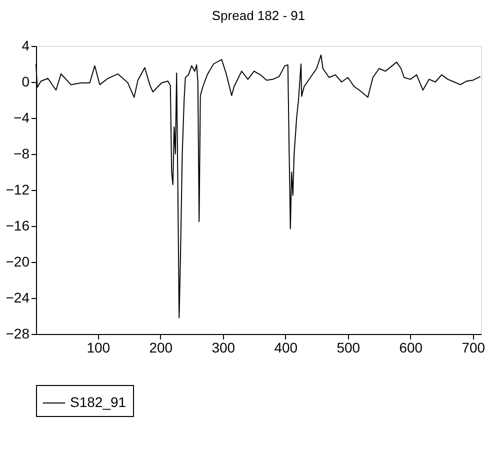 The width and height of the screenshot is (498, 459). Describe the element at coordinates (18, 262) in the screenshot. I see `y-tick-label: −20` at that location.